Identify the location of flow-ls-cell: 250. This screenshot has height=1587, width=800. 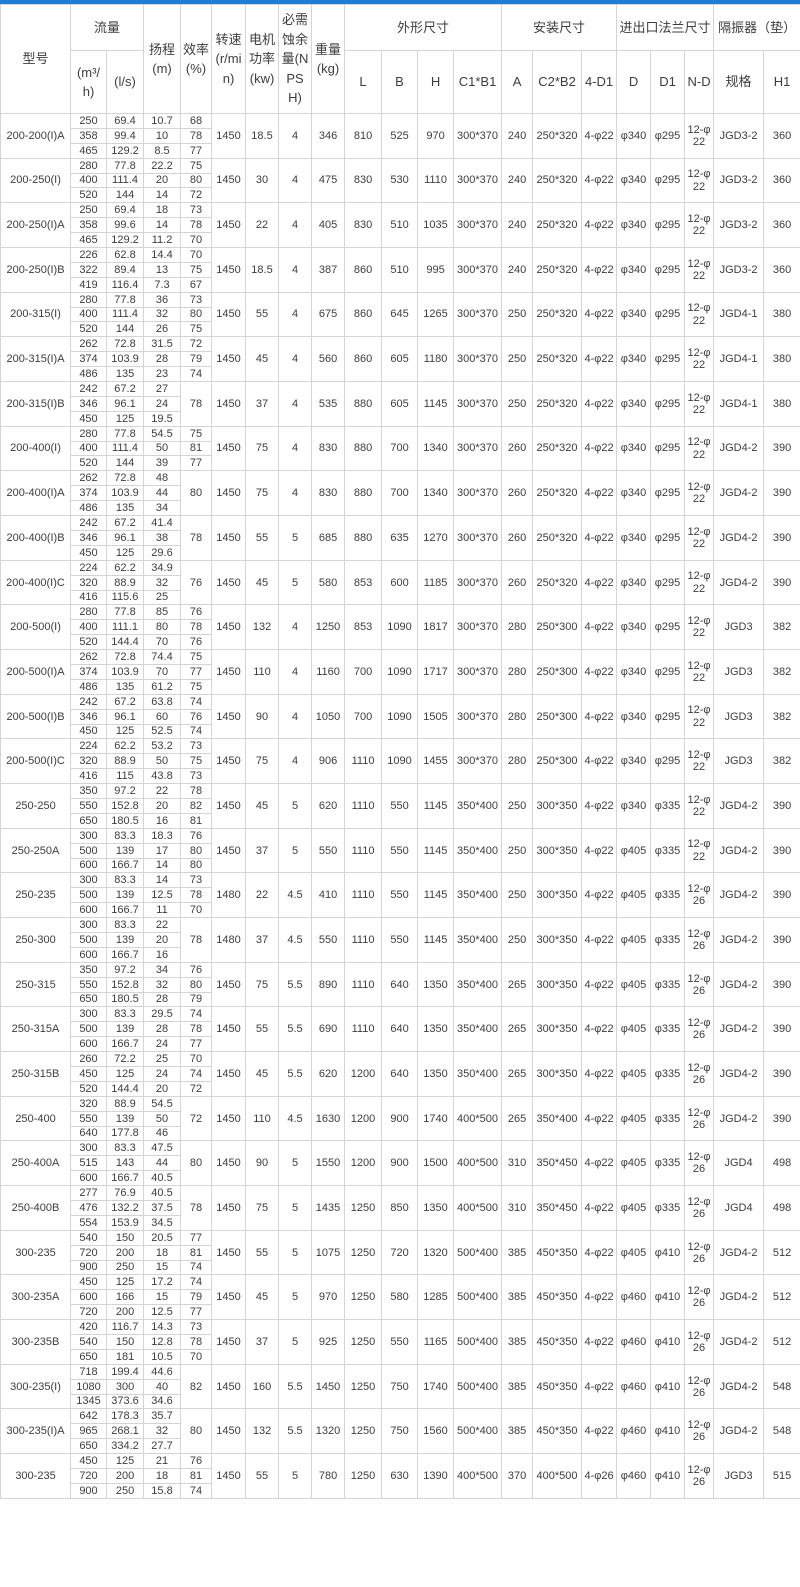
(125, 1490).